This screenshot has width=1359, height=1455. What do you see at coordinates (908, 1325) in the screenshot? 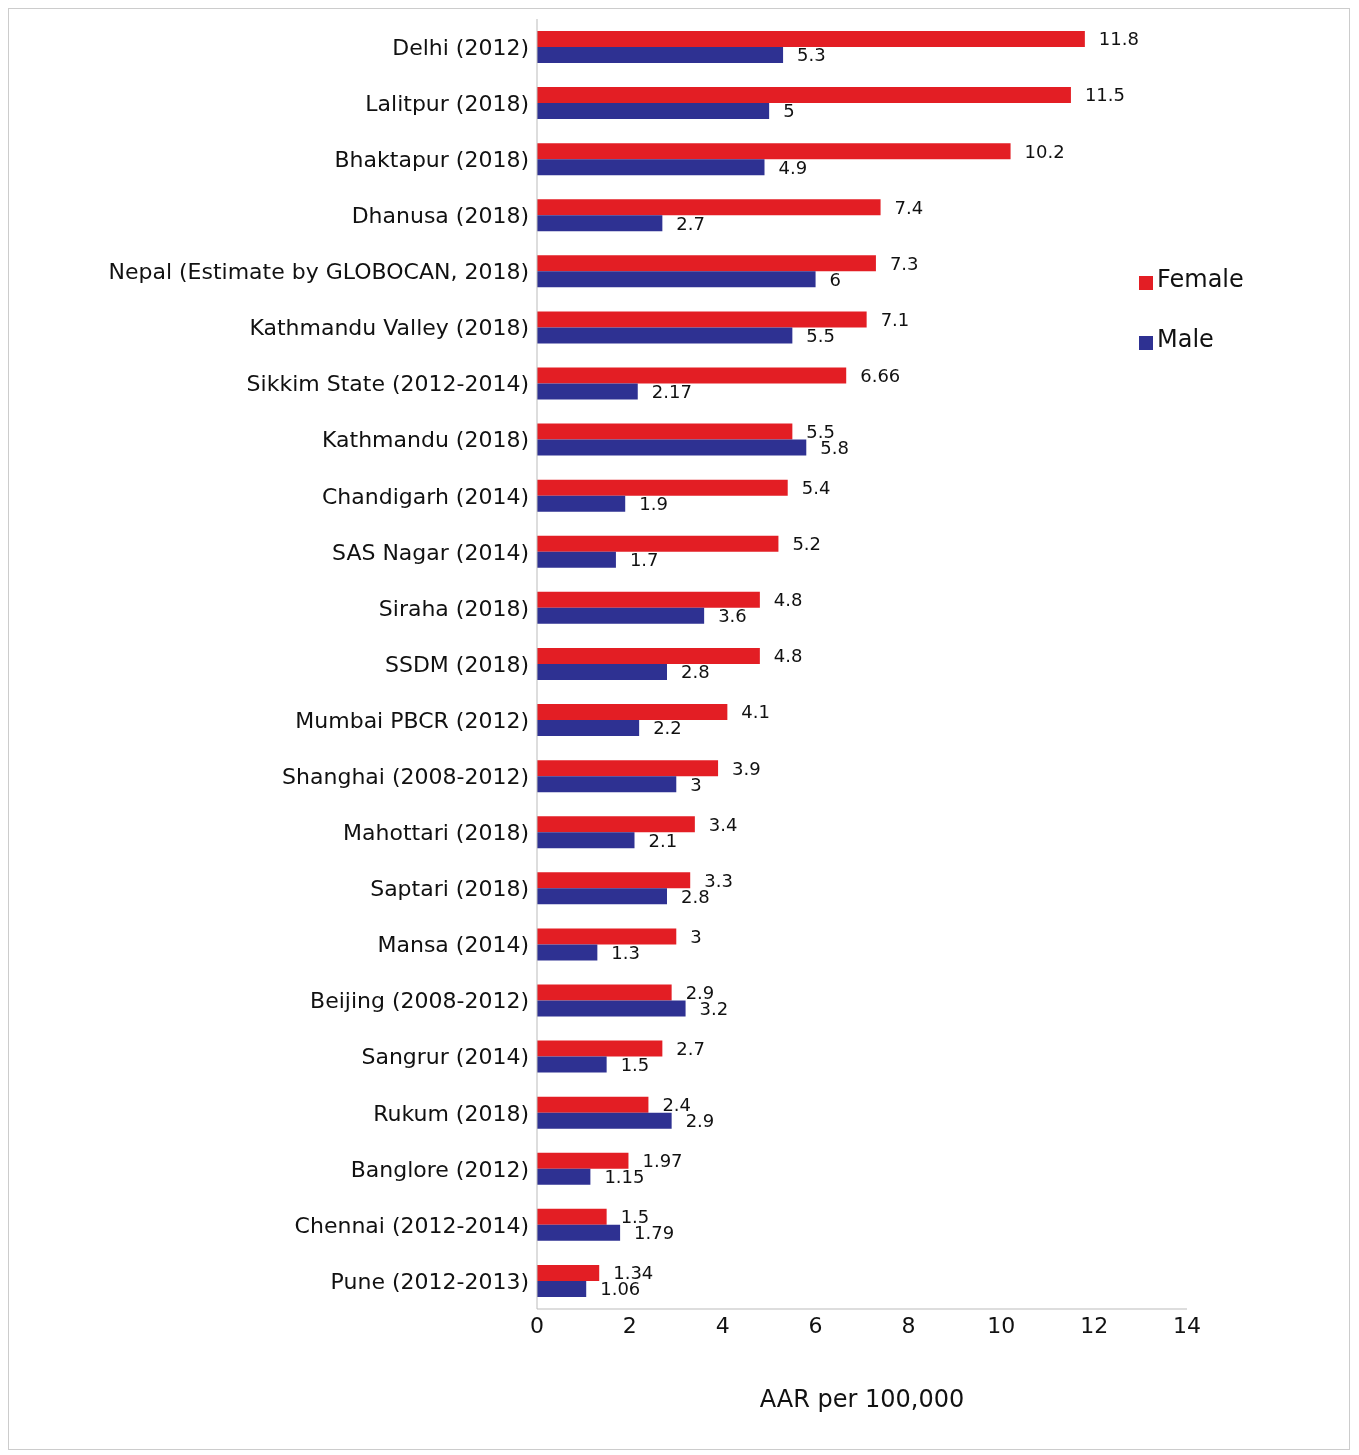
I see `x-tick-label: 8` at bounding box center [908, 1325].